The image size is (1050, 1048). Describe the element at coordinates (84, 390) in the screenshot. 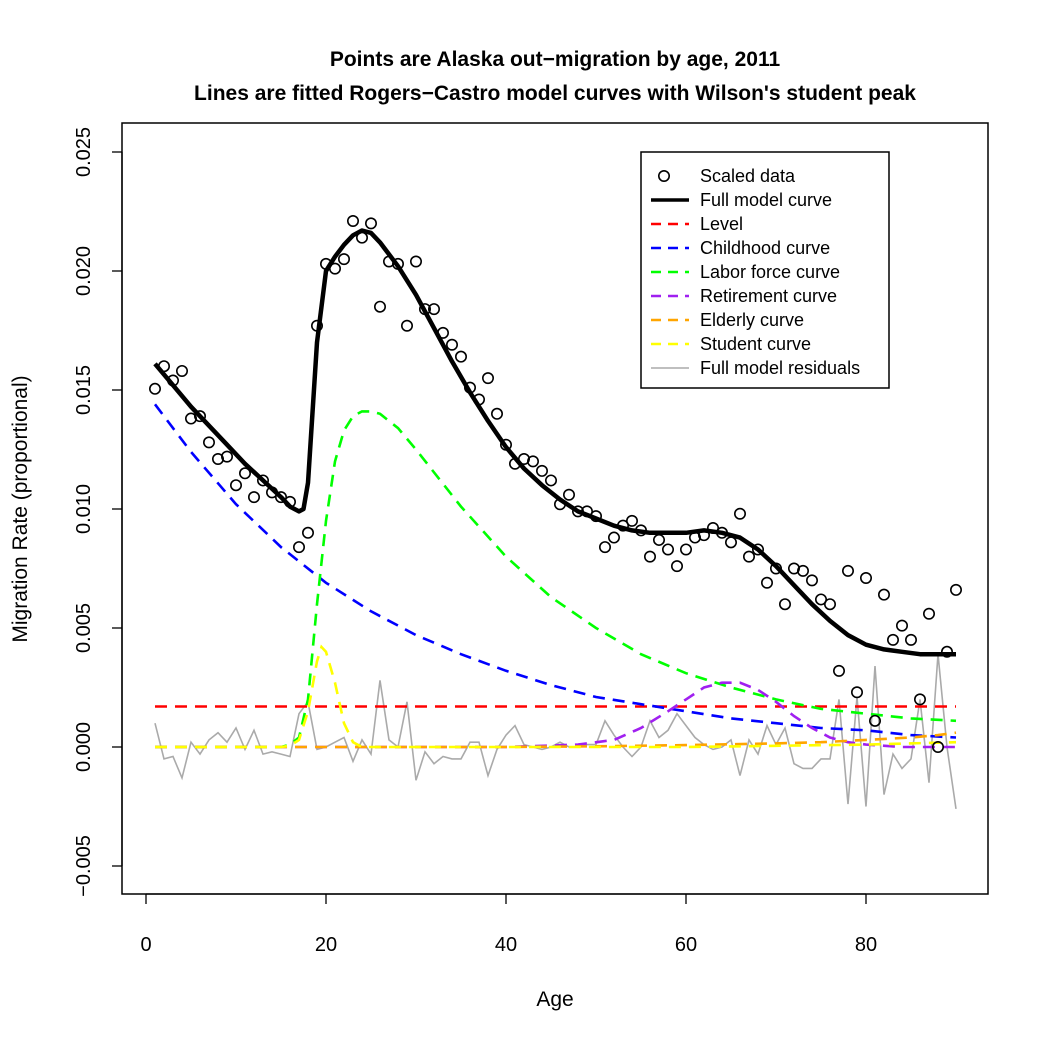

I see `y-tick-label: 0.015` at that location.